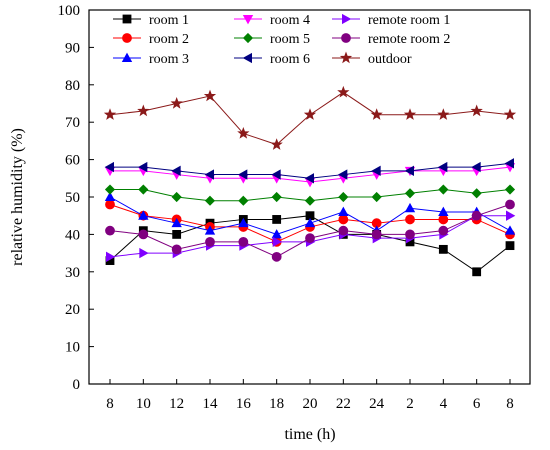 Image resolution: width=550 pixels, height=450 pixels. What do you see at coordinates (310, 404) in the screenshot?
I see `x-tick-label: 20` at bounding box center [310, 404].